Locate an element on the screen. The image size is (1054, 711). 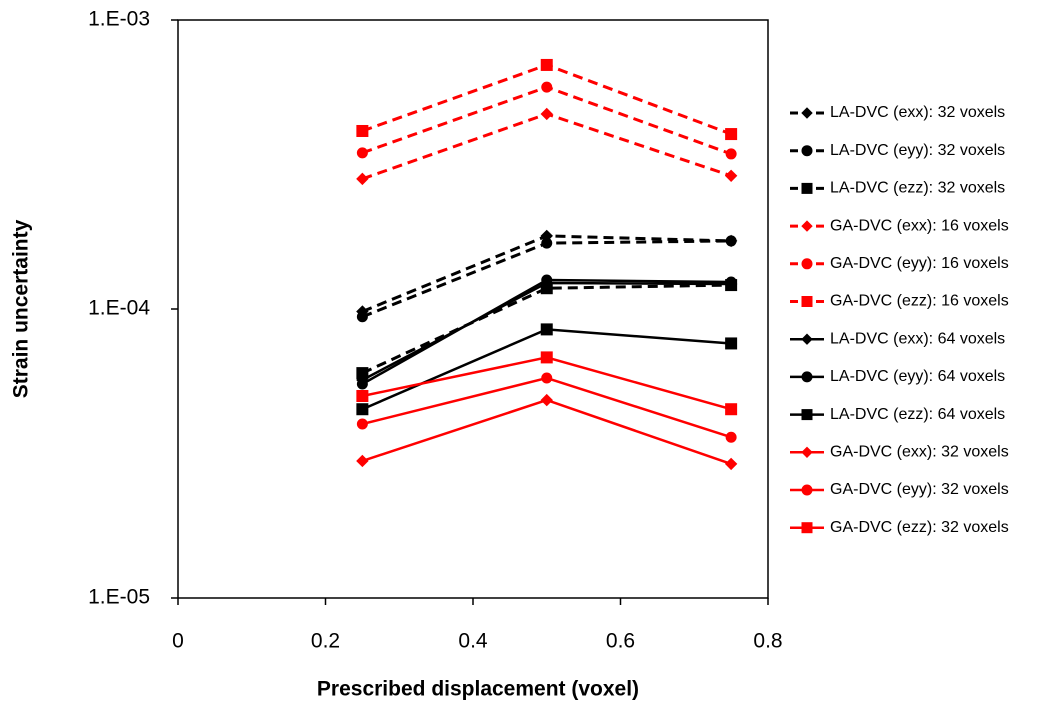
legend-label: LA-DVC (eyy): 32 voxels is located at coordinates (917, 150).